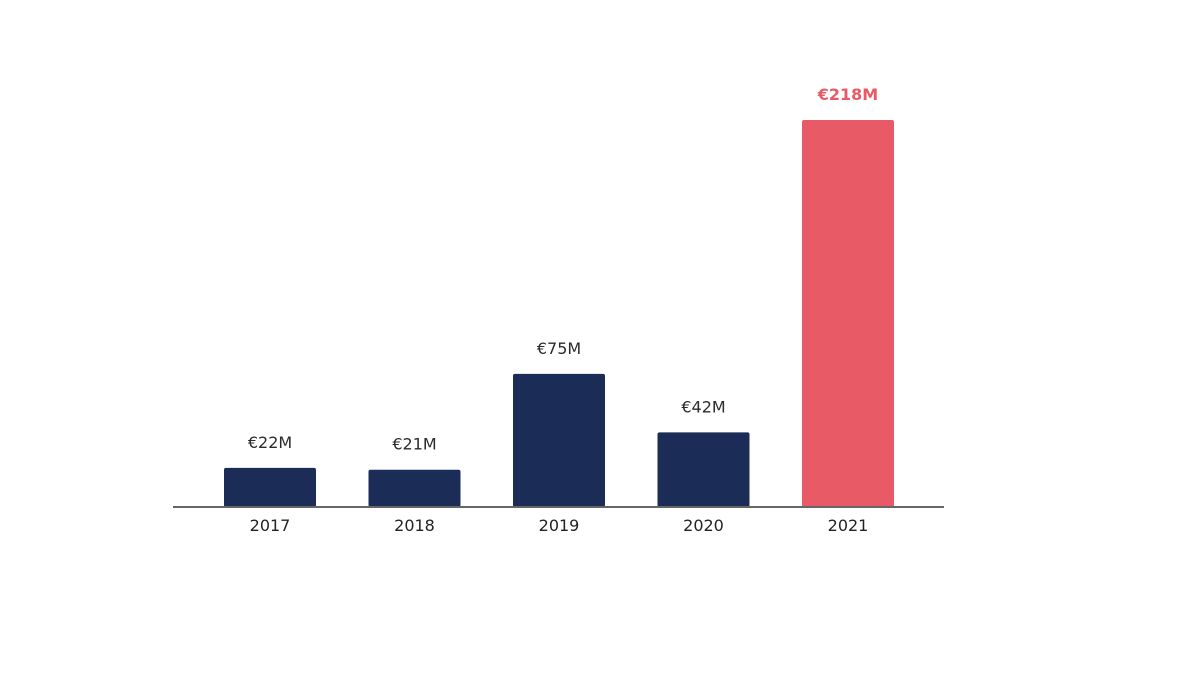  I want to click on x-tick-labels-group: 2017 2018 2019 2020 2021, so click(559, 525).